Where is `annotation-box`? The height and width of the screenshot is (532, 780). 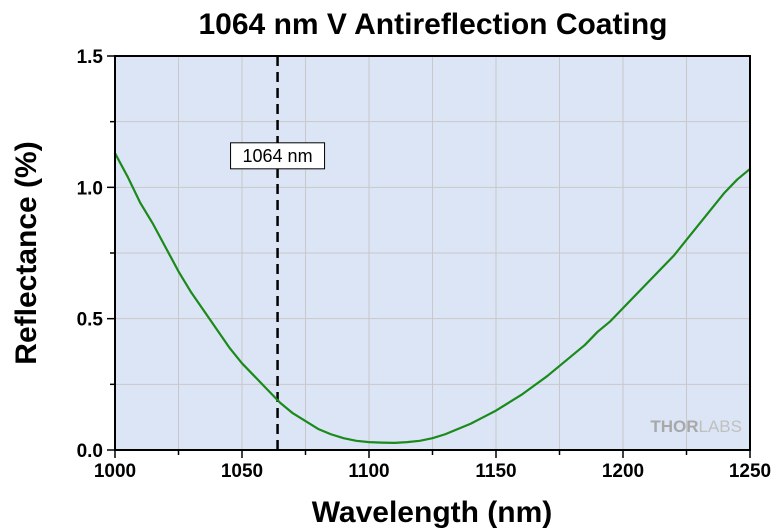
annotation-box is located at coordinates (278, 156).